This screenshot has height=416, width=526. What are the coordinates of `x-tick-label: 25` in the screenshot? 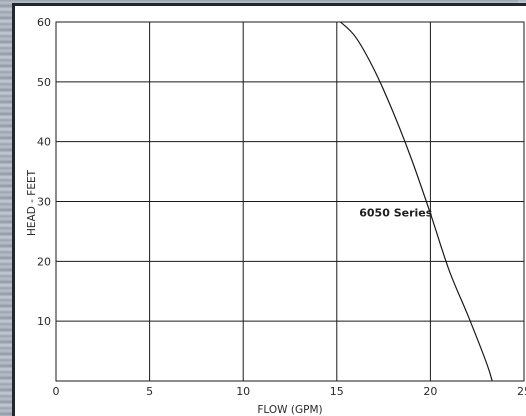 It's located at (521, 391).